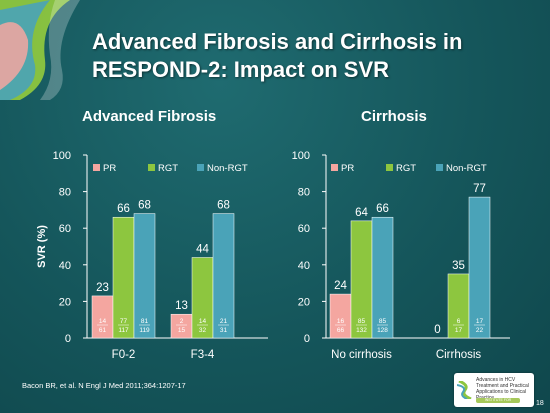 Image resolution: width=550 pixels, height=413 pixels. I want to click on category-label: F0-2, so click(124, 355).